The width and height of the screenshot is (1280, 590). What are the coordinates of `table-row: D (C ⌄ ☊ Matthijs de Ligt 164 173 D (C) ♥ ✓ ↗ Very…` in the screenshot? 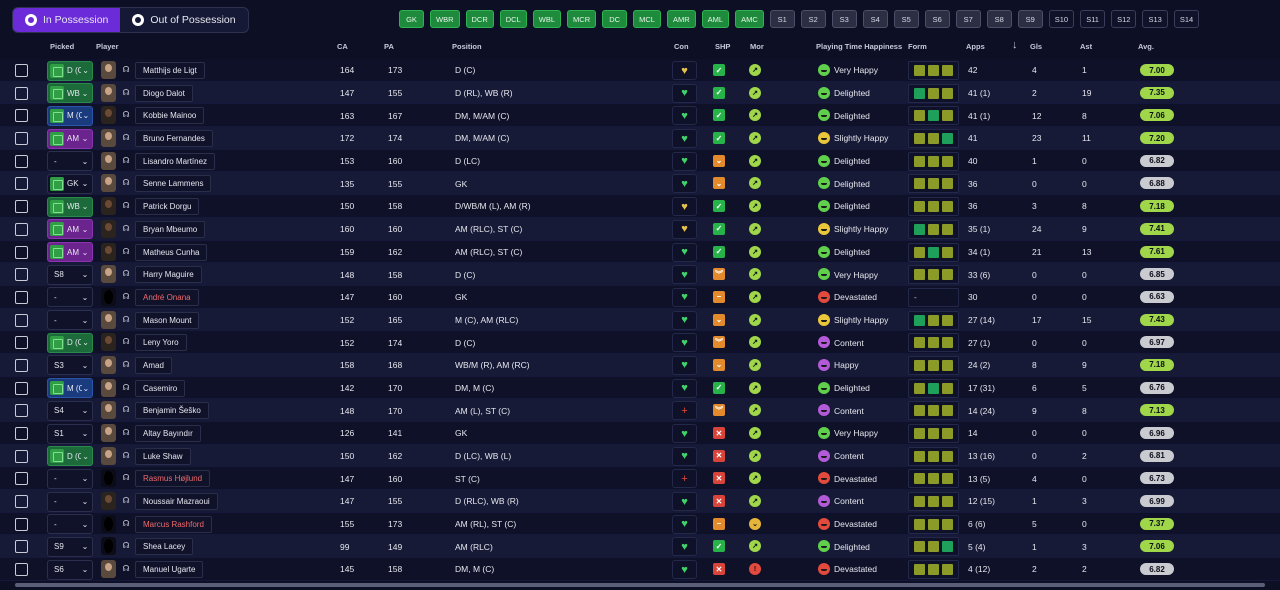 It's located at (640, 70).